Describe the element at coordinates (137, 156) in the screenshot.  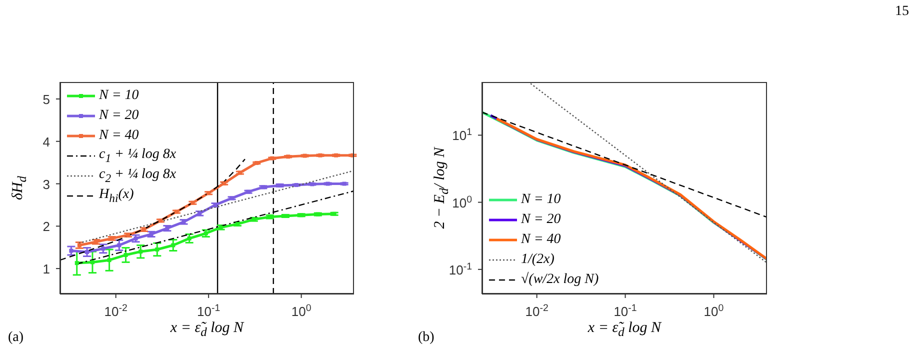
I see `legend-label: c$_{1}$ + ¼ log 8x` at that location.